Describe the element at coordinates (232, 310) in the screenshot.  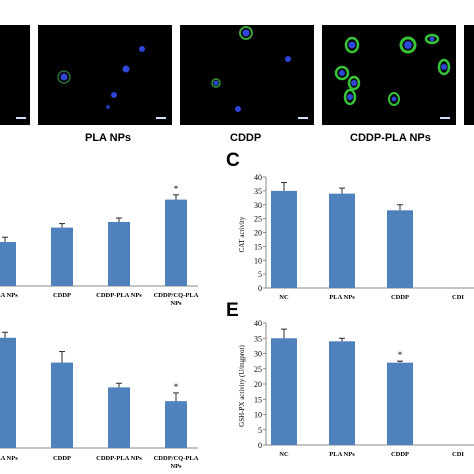
I see `panel-letter-e: E` at that location.